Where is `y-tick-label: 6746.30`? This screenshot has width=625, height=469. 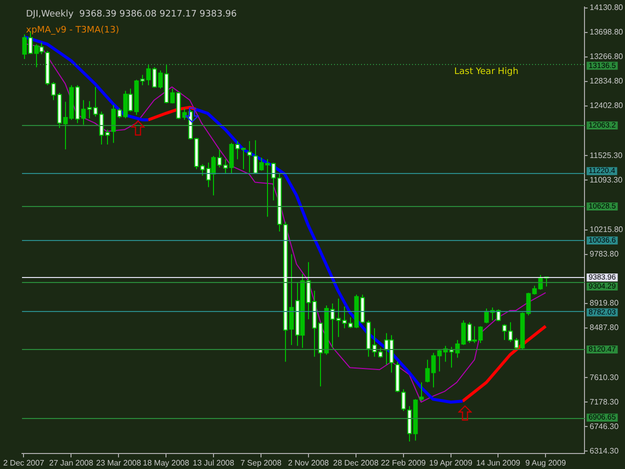
y-tick-label: 6746.30 is located at coordinates (605, 426).